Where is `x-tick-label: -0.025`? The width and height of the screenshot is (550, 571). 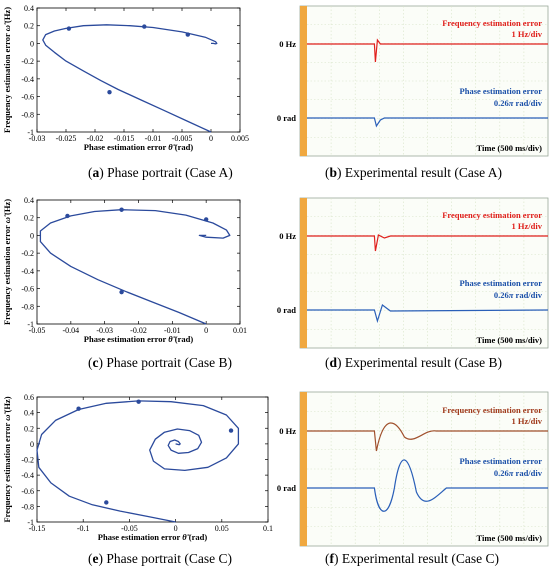
x-tick-label: -0.025 is located at coordinates (66, 138).